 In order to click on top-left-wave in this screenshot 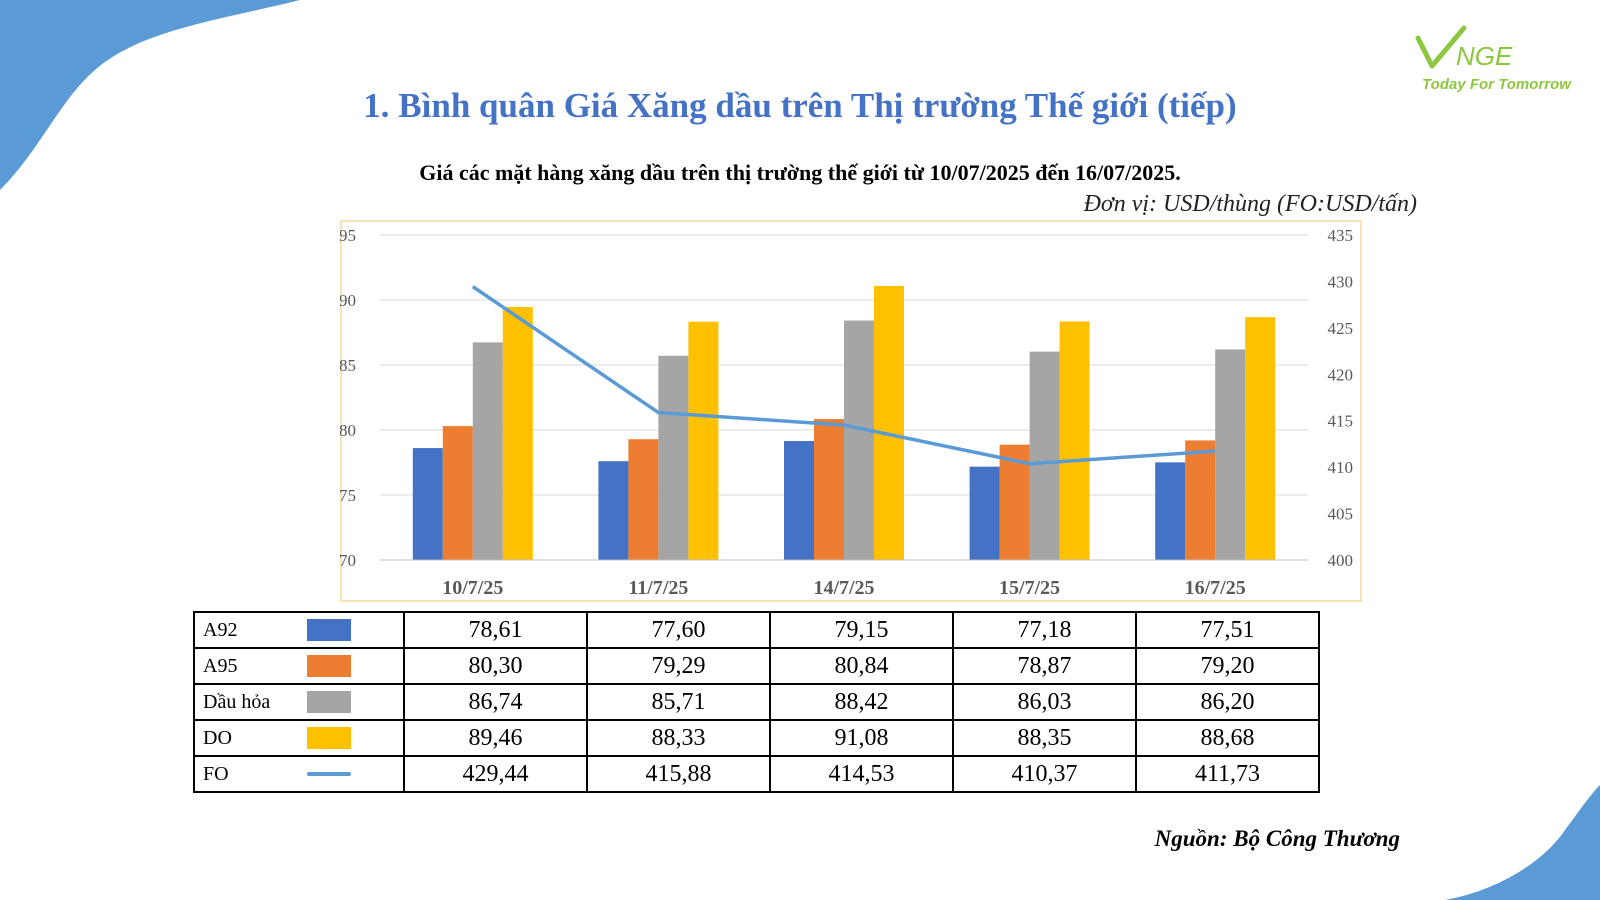, I will do `click(150, 95)`.